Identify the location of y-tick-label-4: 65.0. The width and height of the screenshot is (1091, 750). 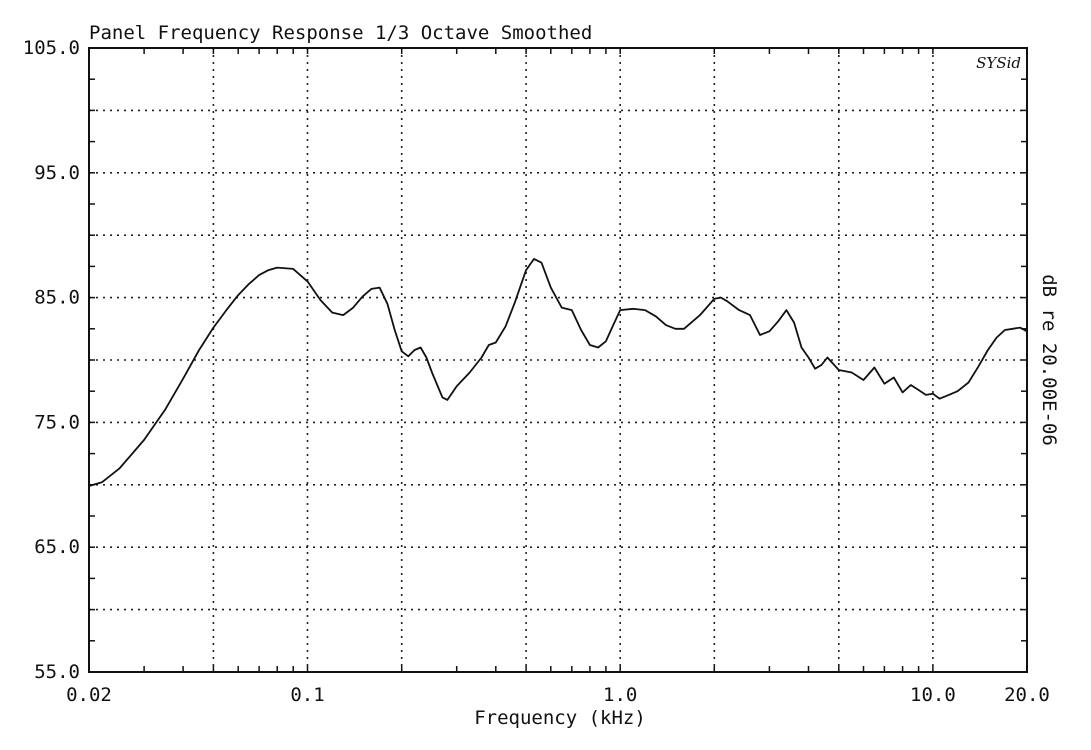
(57, 547).